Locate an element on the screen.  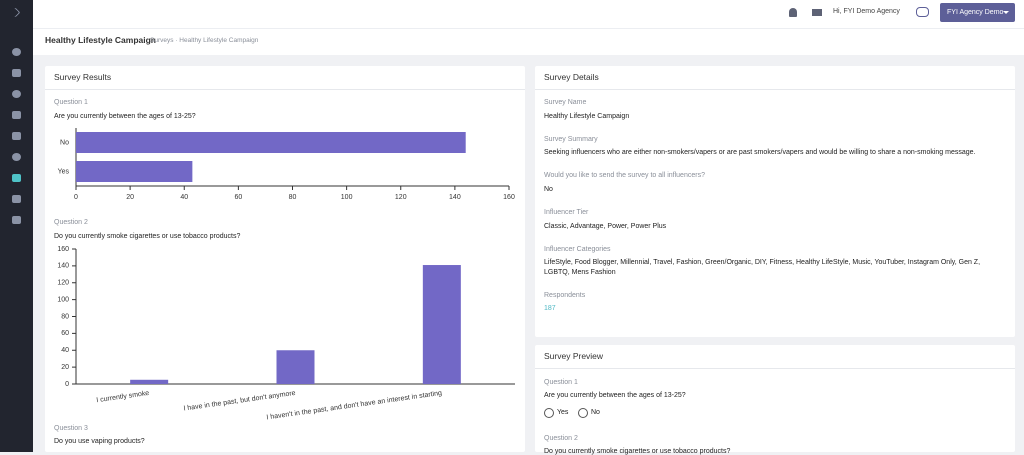
field-label: Influencer Categories is located at coordinates (577, 249).